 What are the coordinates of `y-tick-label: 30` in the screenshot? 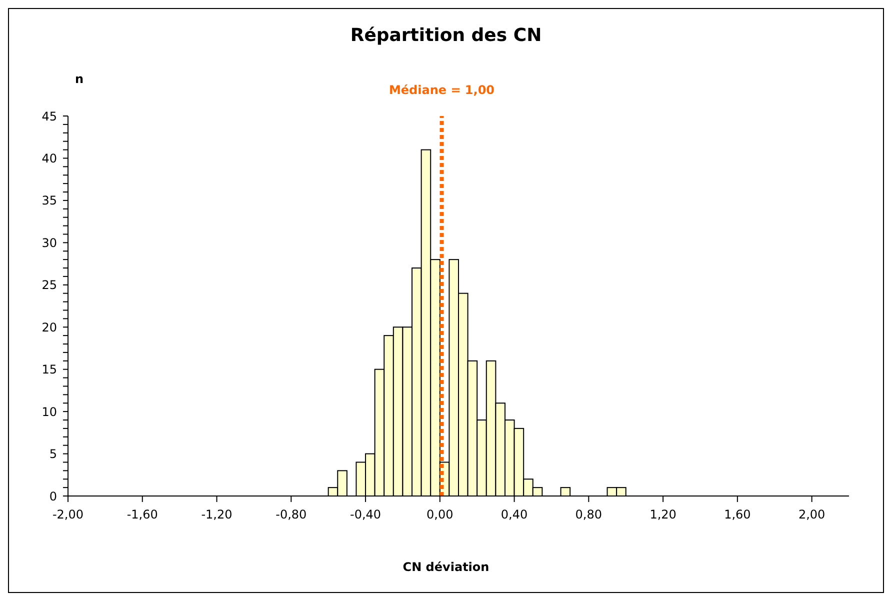 It's located at (49, 243).